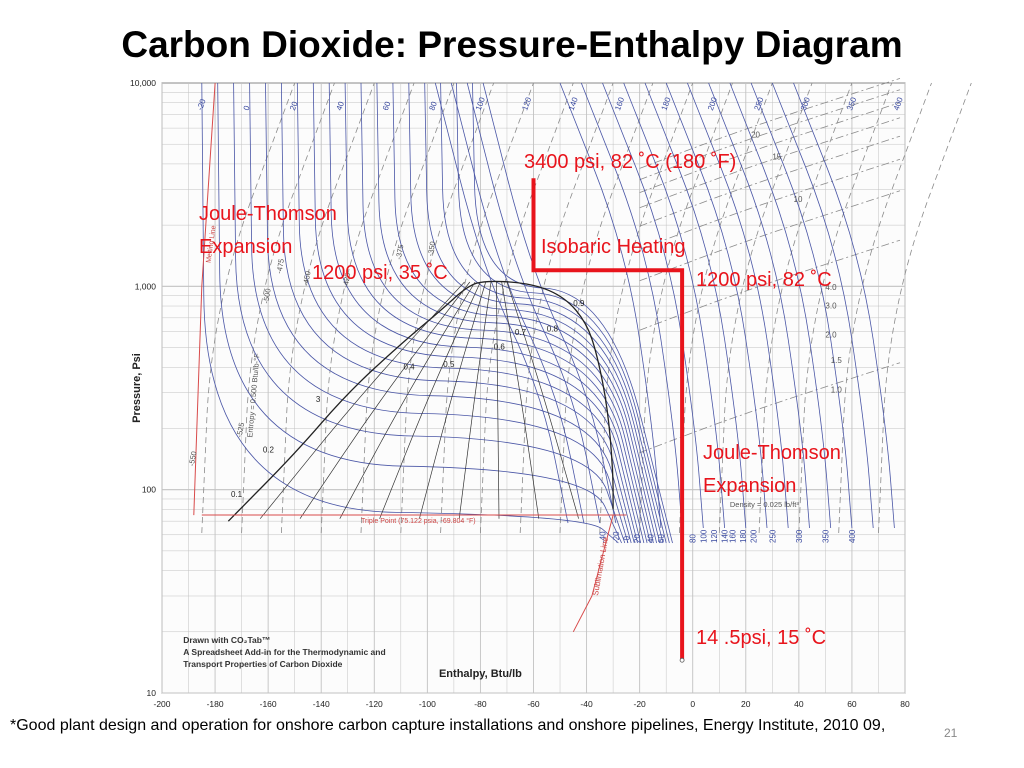  What do you see at coordinates (245, 247) in the screenshot?
I see `process-label-jt-2: Expansion` at bounding box center [245, 247].